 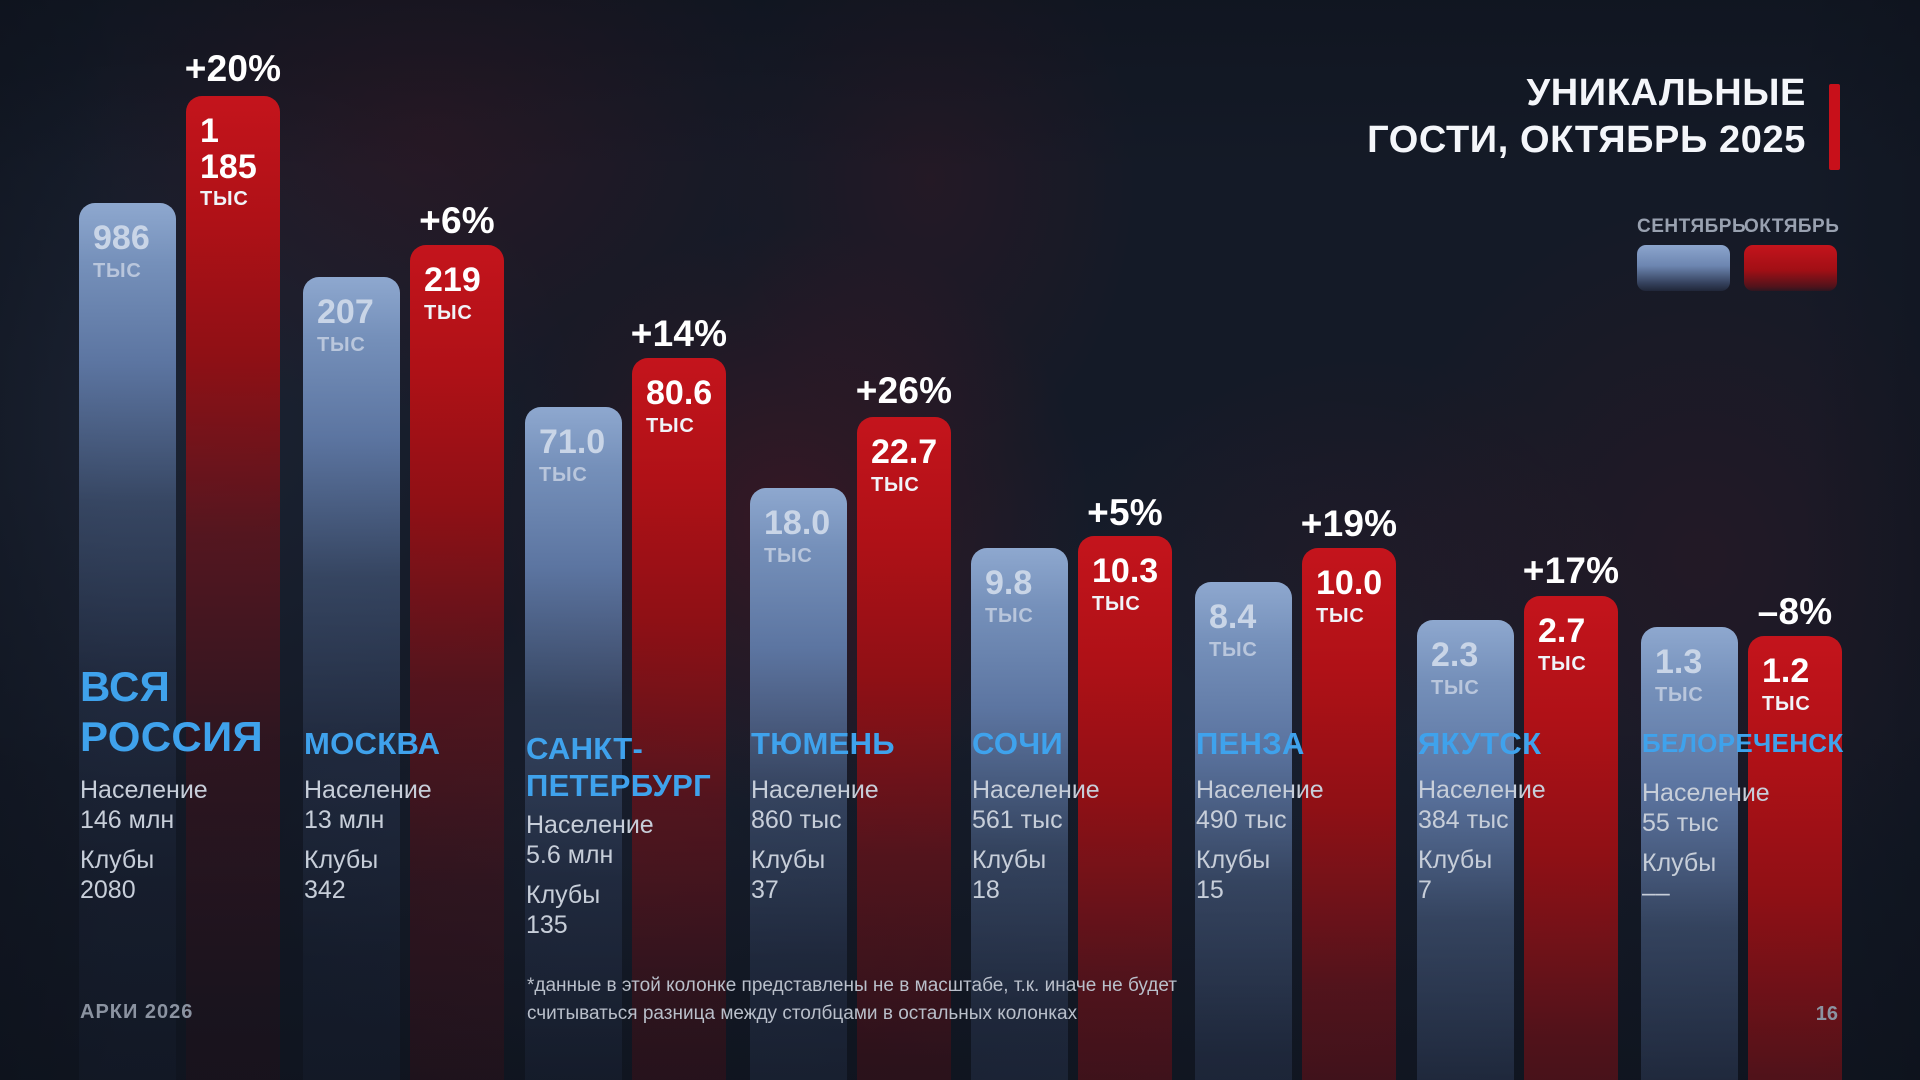 I want to click on city-info: Население 384 тыс Клубы 7, so click(x=1482, y=840).